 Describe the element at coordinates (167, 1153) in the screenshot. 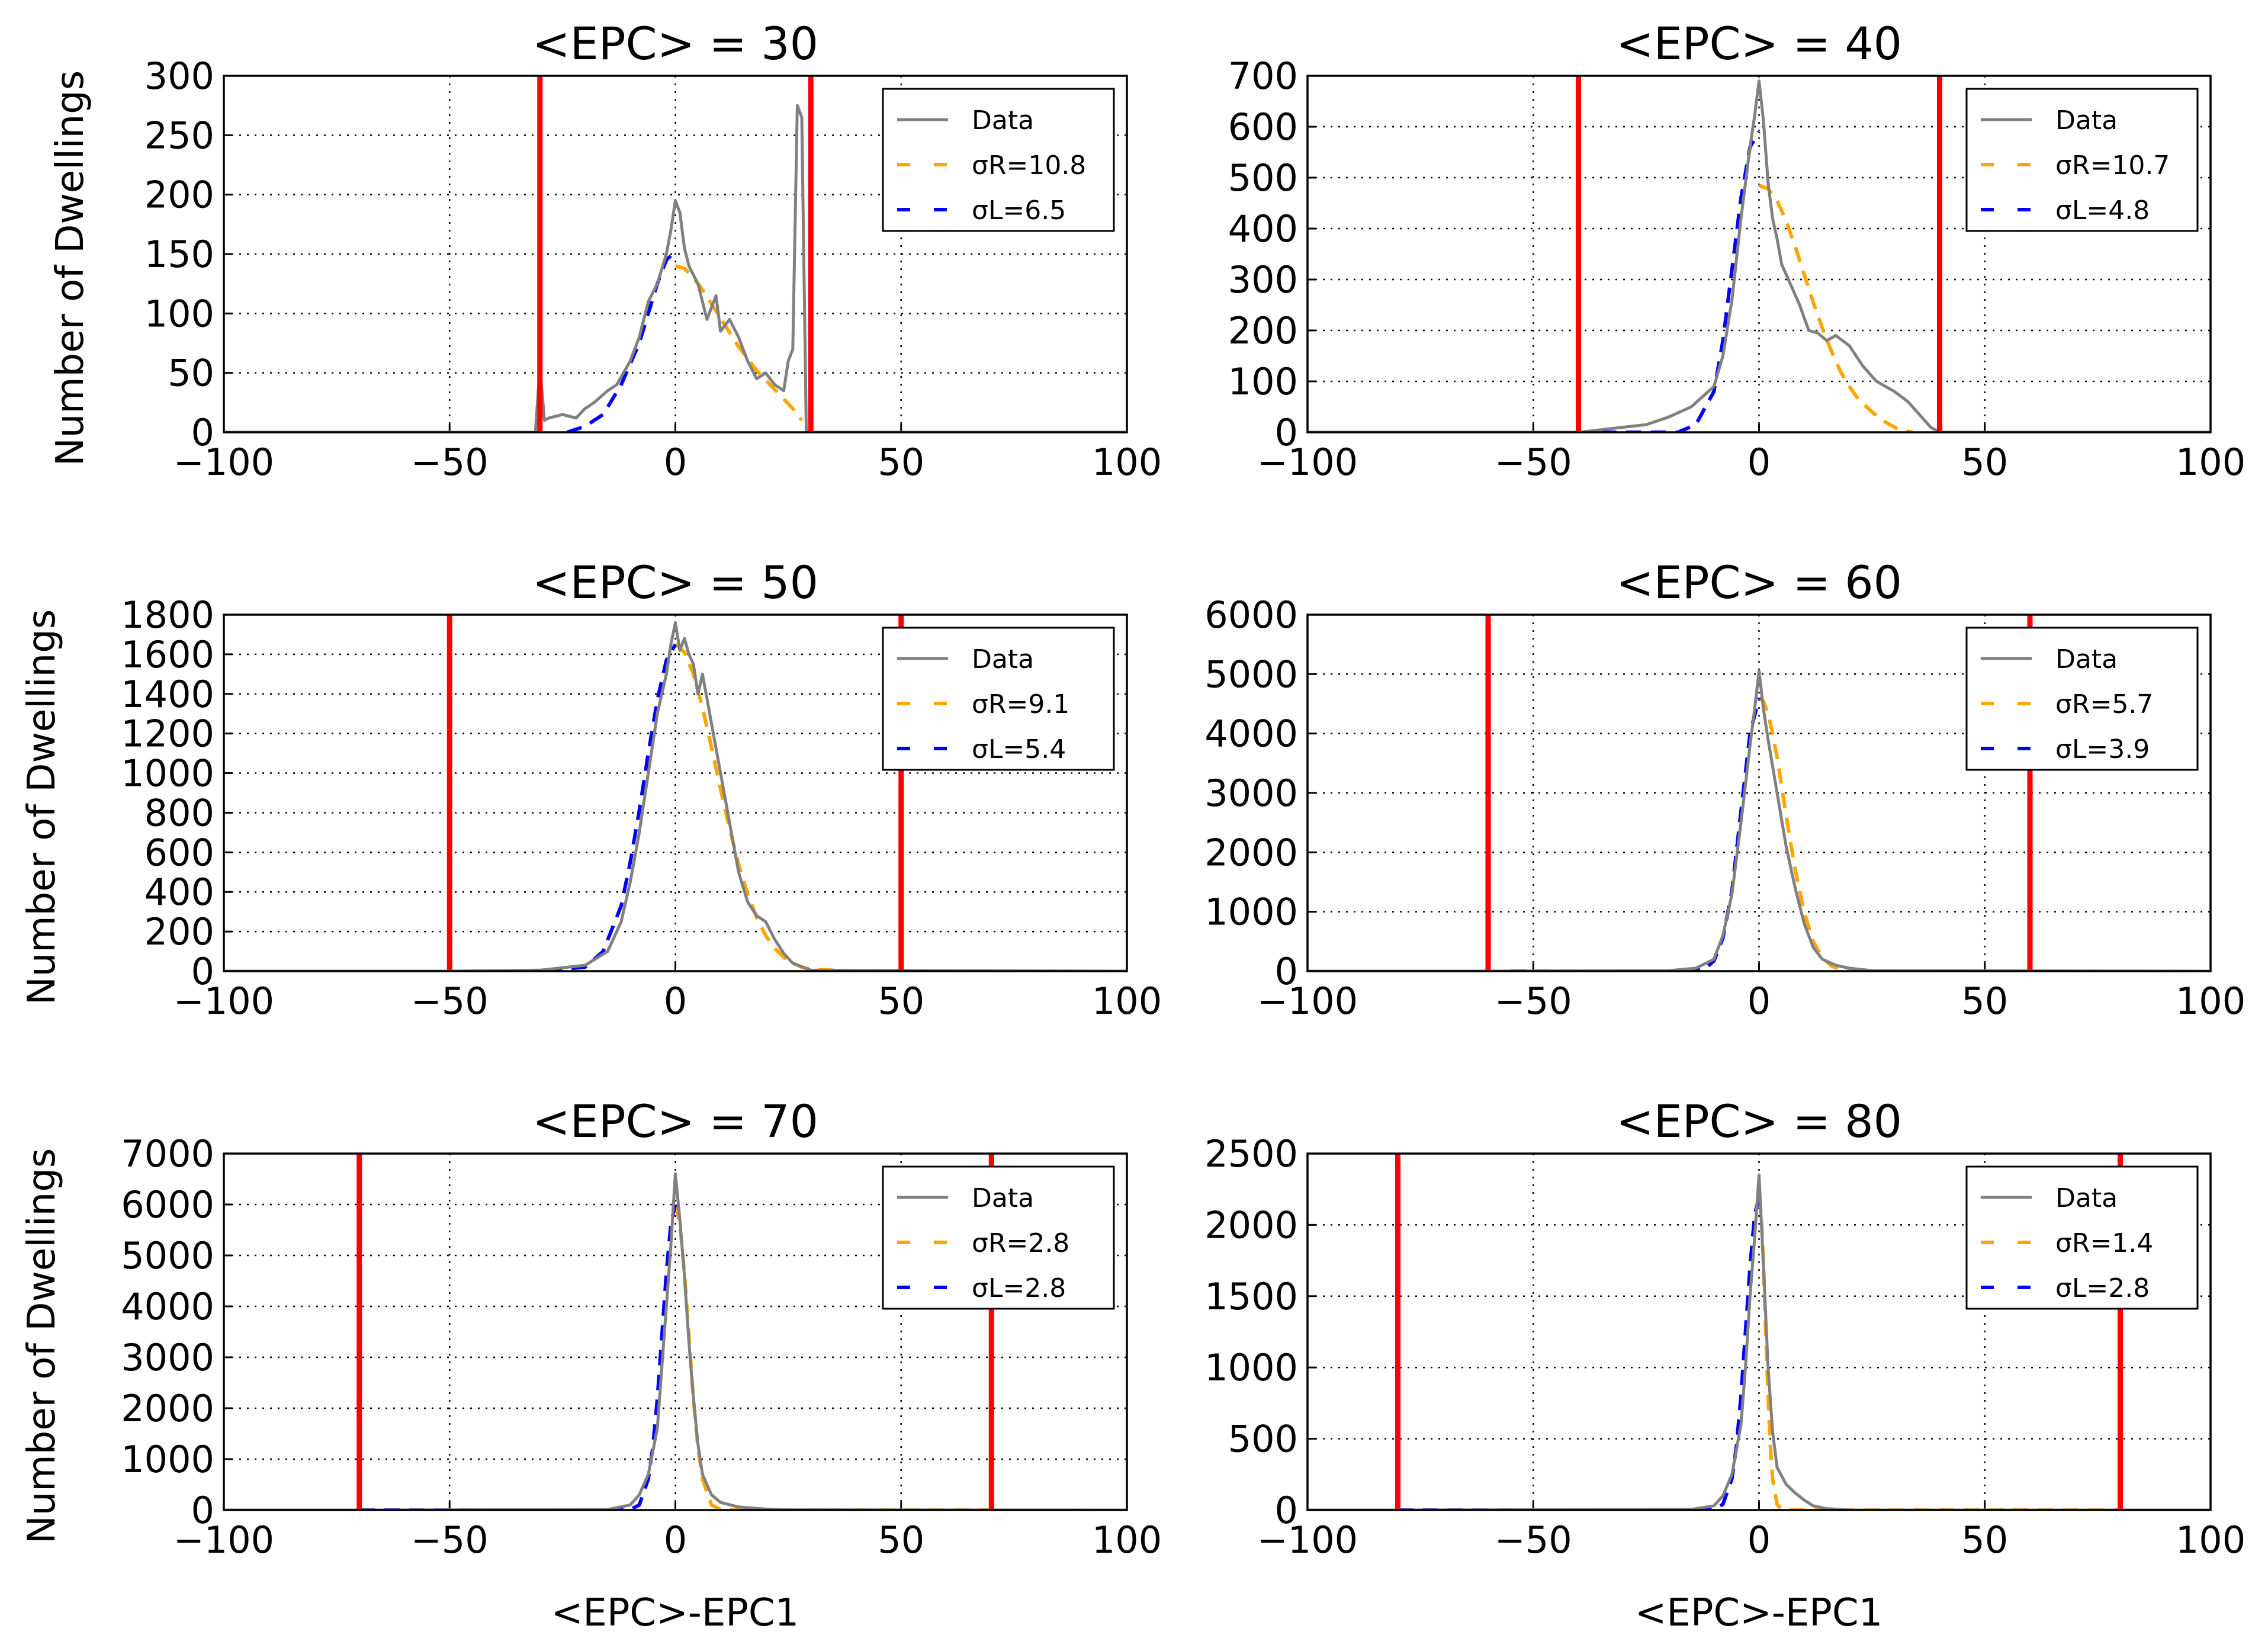

I see `panel-5-y-tick-label: 7000` at that location.